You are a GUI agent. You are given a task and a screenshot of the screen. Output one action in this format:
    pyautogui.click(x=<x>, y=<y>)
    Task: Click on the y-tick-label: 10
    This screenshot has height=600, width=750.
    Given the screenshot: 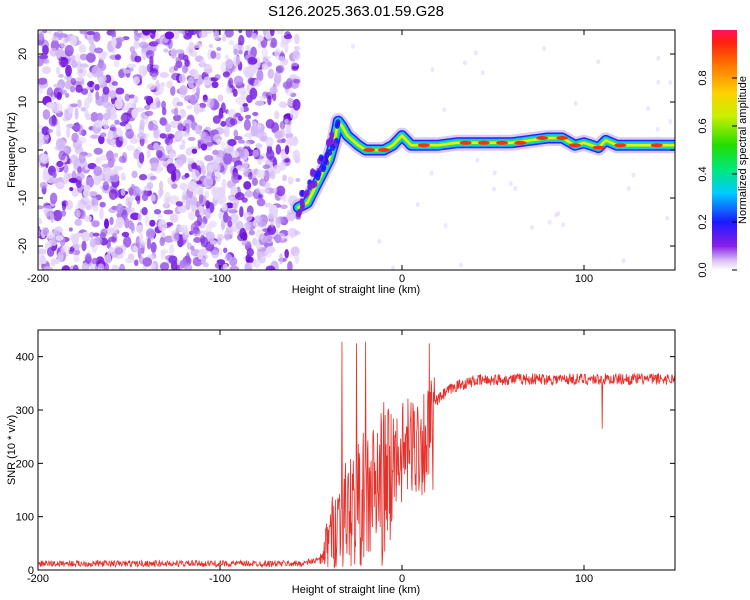 What is the action you would take?
    pyautogui.click(x=23, y=102)
    